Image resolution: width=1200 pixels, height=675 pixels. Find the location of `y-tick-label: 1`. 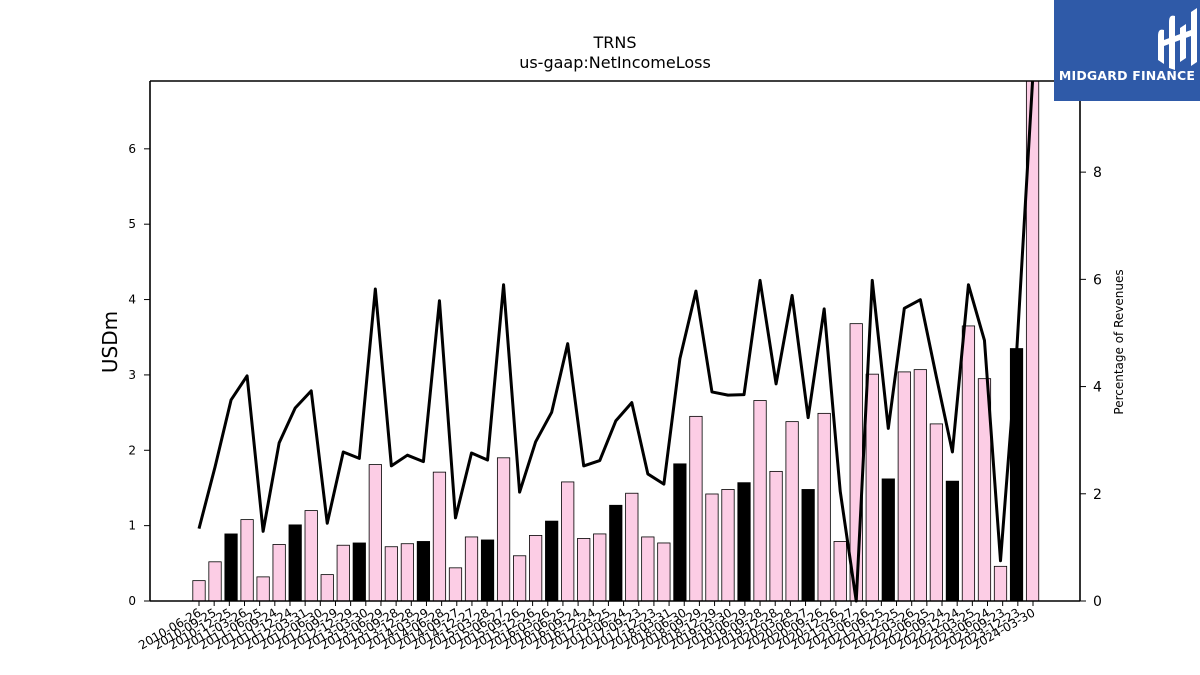

y-tick-label: 1 is located at coordinates (132, 526).